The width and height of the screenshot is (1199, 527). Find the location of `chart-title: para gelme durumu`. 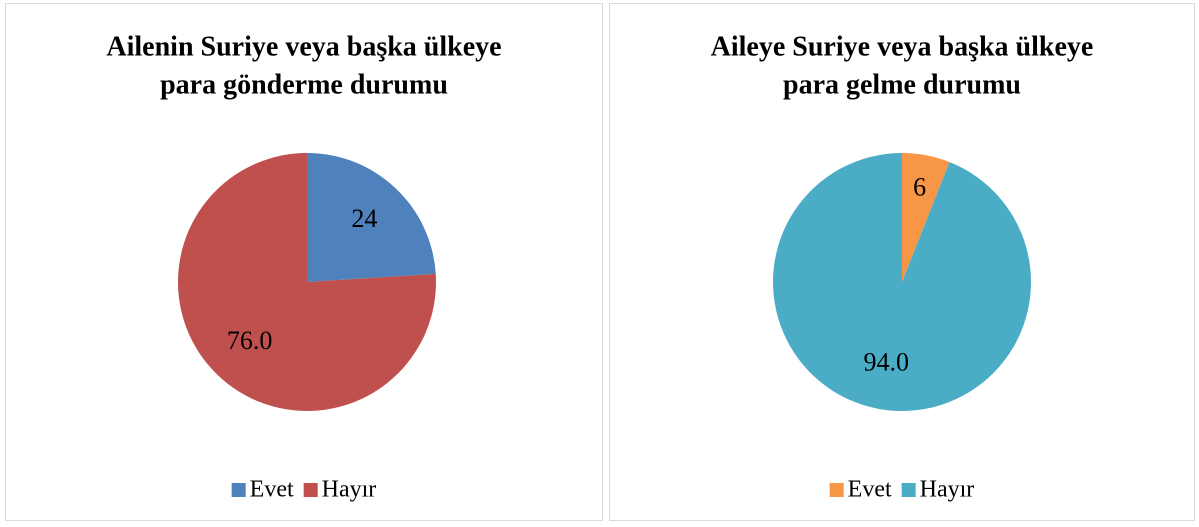

chart-title: para gelme durumu is located at coordinates (902, 84).